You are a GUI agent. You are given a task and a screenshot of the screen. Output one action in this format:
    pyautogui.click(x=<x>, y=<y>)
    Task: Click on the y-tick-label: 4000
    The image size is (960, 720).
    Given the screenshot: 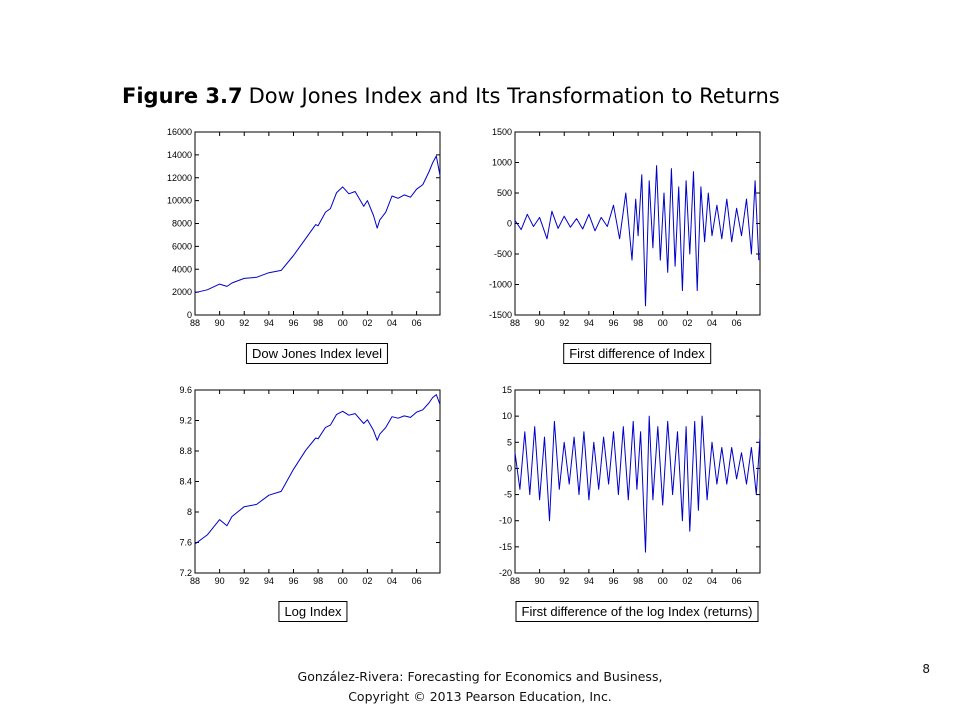 What is the action you would take?
    pyautogui.click(x=182, y=269)
    